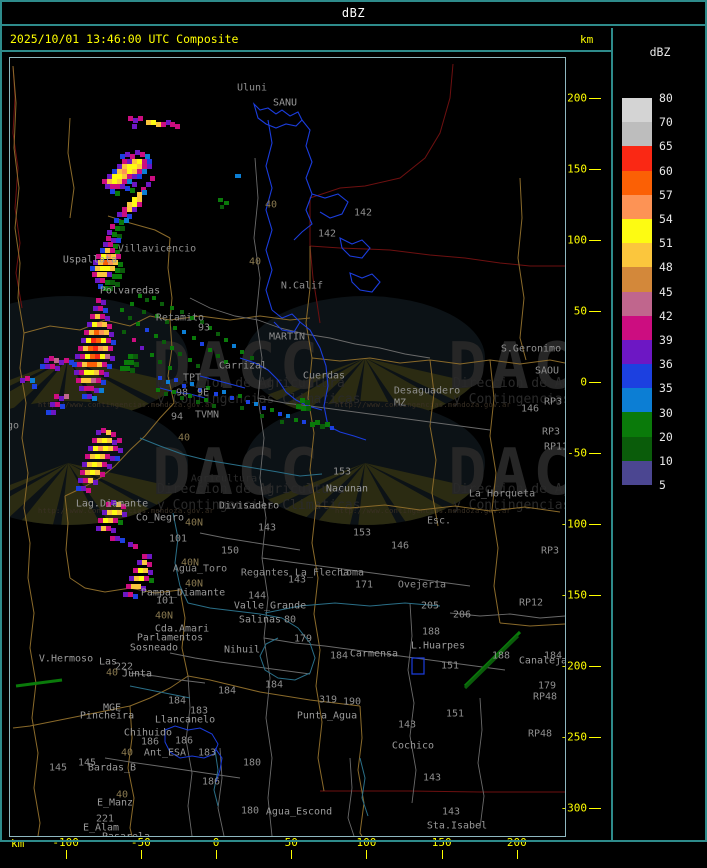 The height and width of the screenshot is (868, 707). What do you see at coordinates (107, 716) in the screenshot?
I see `map-place-label: Pincheira` at bounding box center [107, 716].